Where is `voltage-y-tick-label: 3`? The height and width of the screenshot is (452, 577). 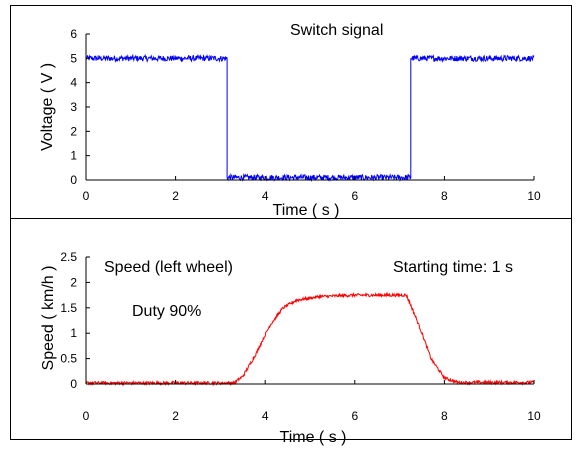 voltage-y-tick-label: 3 is located at coordinates (73, 107).